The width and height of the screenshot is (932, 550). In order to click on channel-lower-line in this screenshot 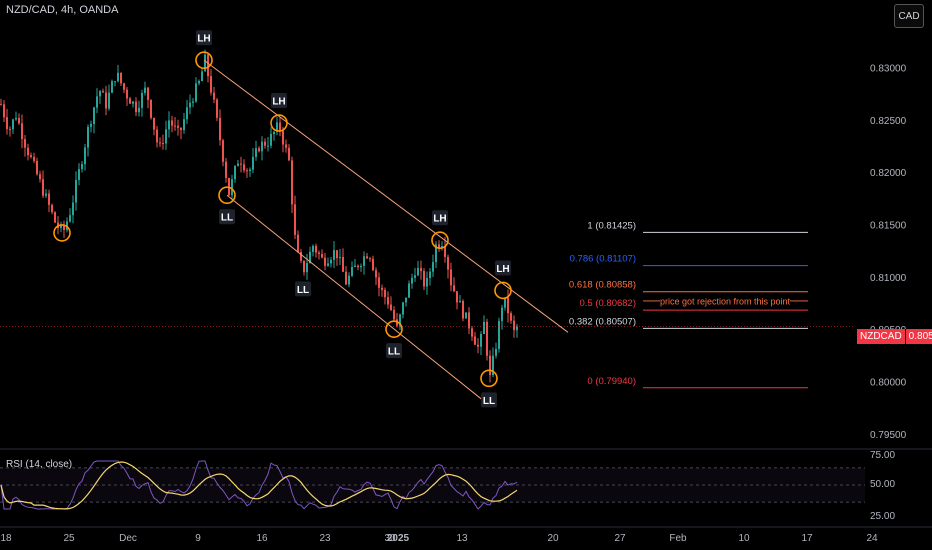, I will do `click(355, 297)`.